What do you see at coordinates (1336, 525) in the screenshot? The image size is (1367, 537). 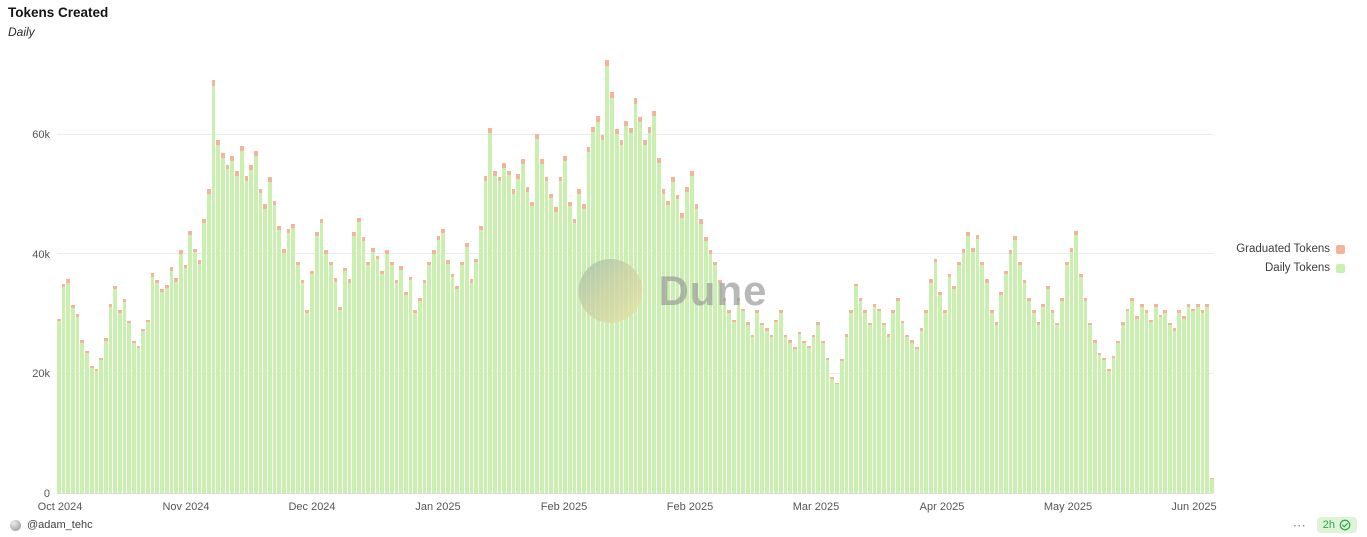 I see `refresh-badge: 2h` at bounding box center [1336, 525].